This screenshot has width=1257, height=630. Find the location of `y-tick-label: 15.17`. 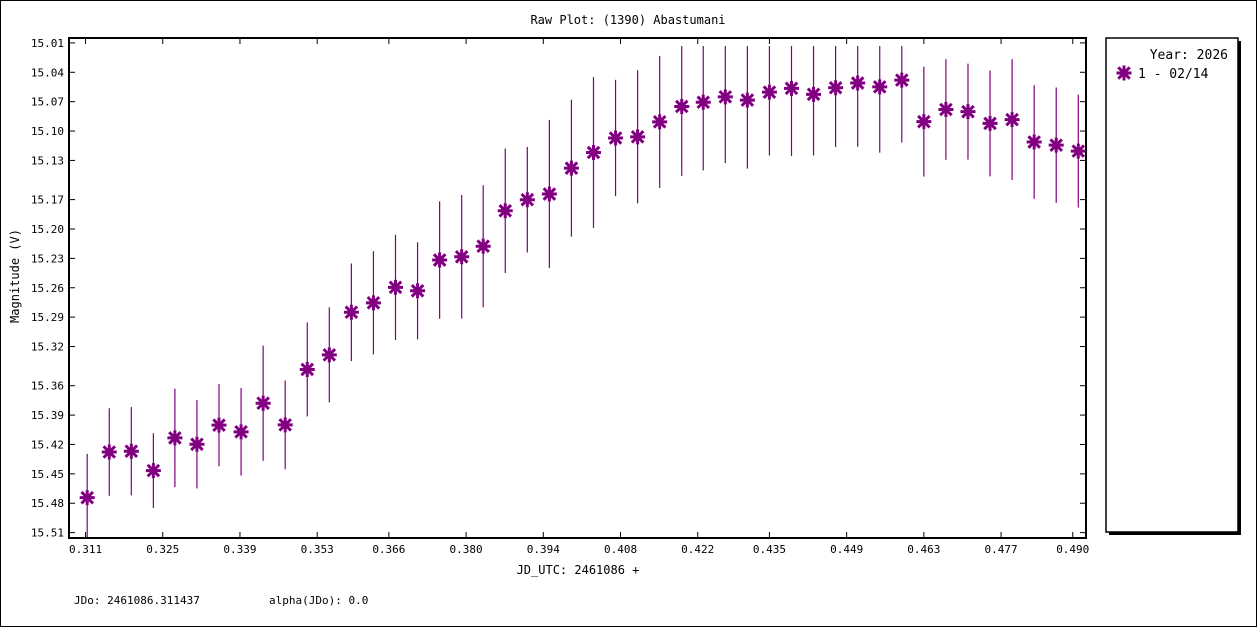

y-tick-label: 15.17 is located at coordinates (47, 200).